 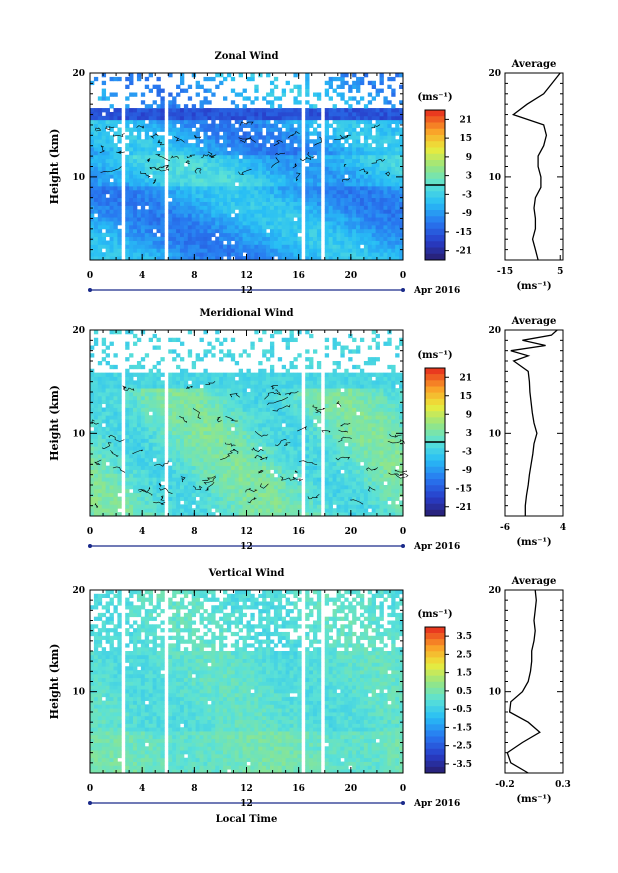 What do you see at coordinates (187, 162) in the screenshot?
I see `contour-line` at bounding box center [187, 162].